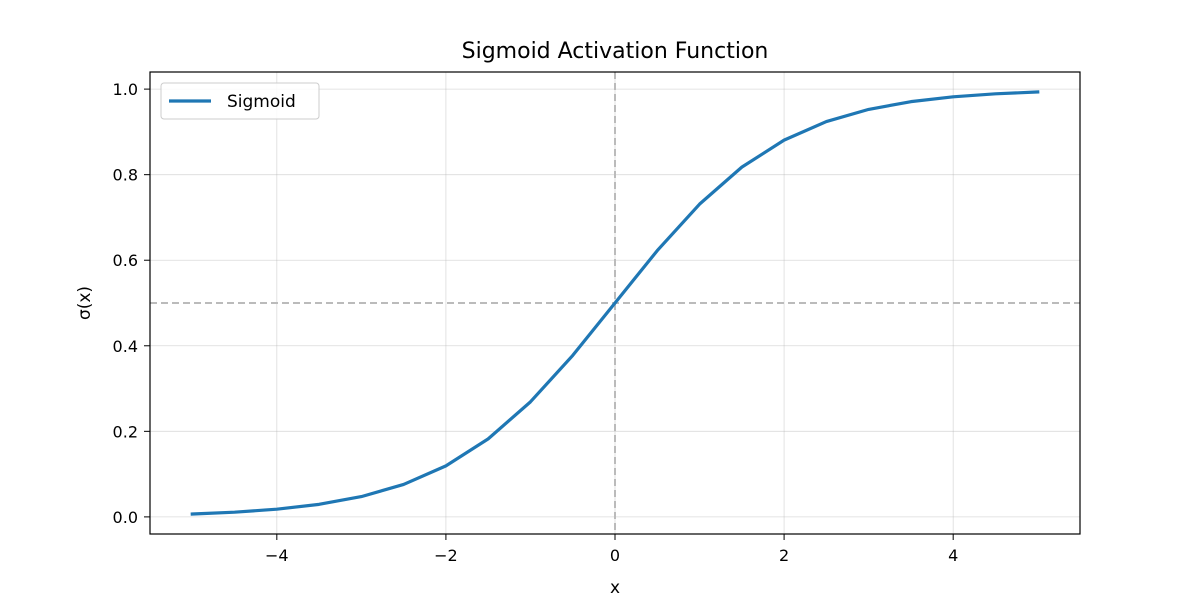 The width and height of the screenshot is (1200, 600). I want to click on y-tick-label: 0.2, so click(125, 431).